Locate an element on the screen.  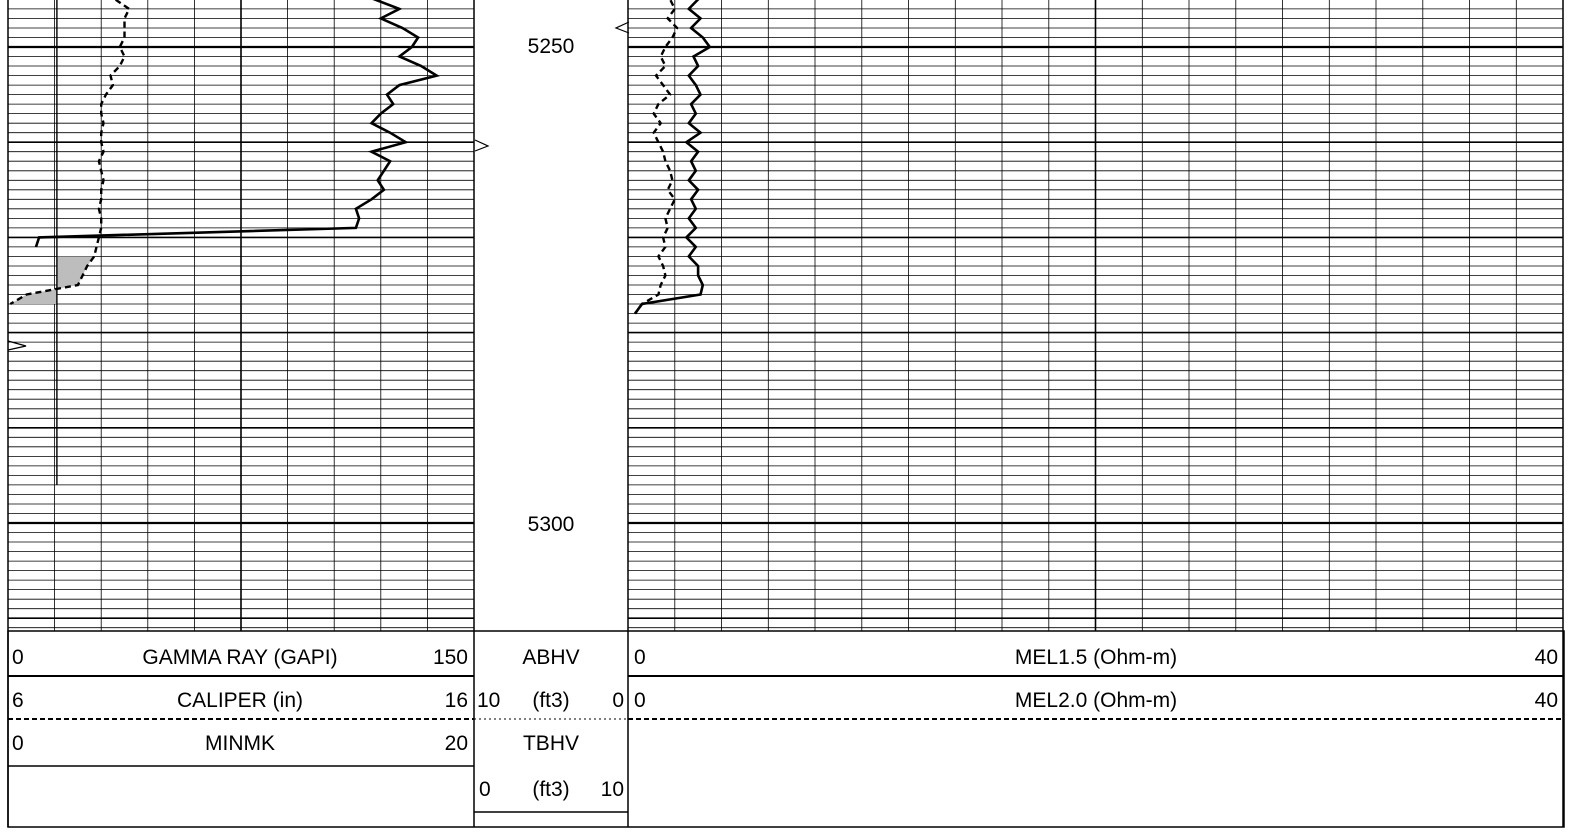
caliper-max: 16 is located at coordinates (456, 700).